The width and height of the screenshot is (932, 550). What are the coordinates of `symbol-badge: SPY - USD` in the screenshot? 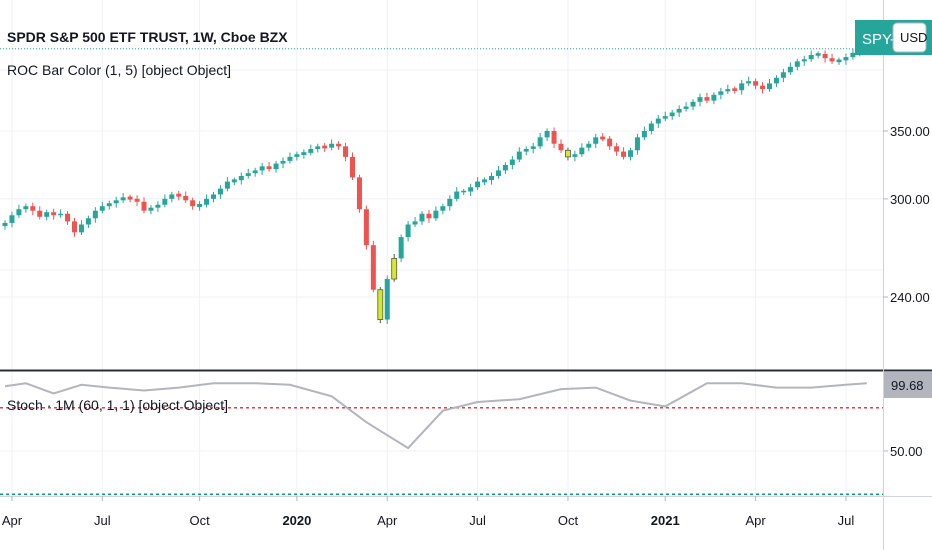 It's located at (893, 37).